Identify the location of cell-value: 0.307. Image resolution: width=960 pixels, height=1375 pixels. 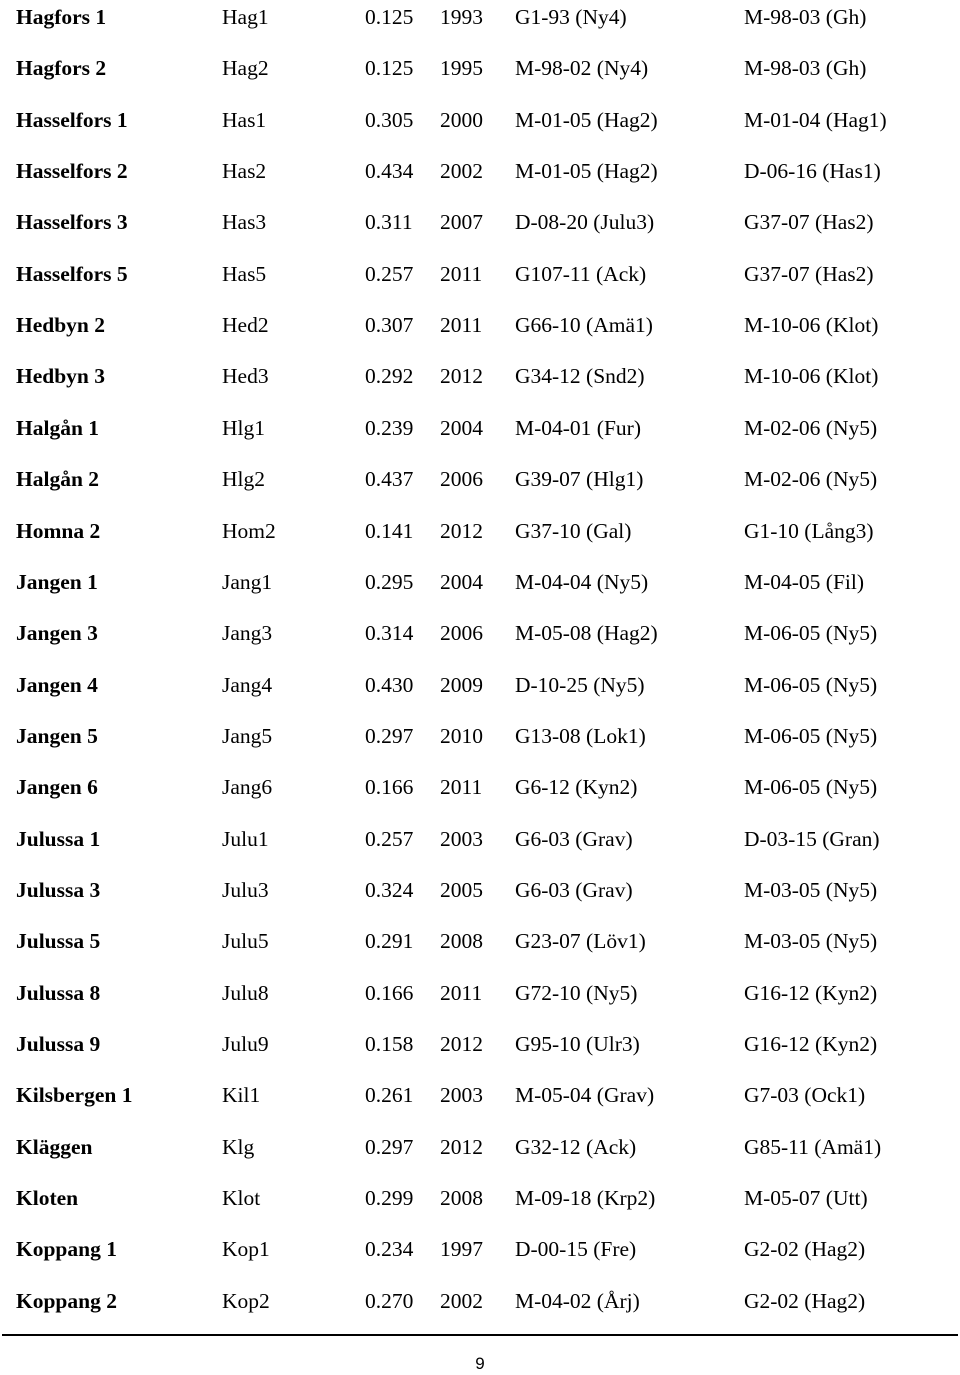
(389, 325).